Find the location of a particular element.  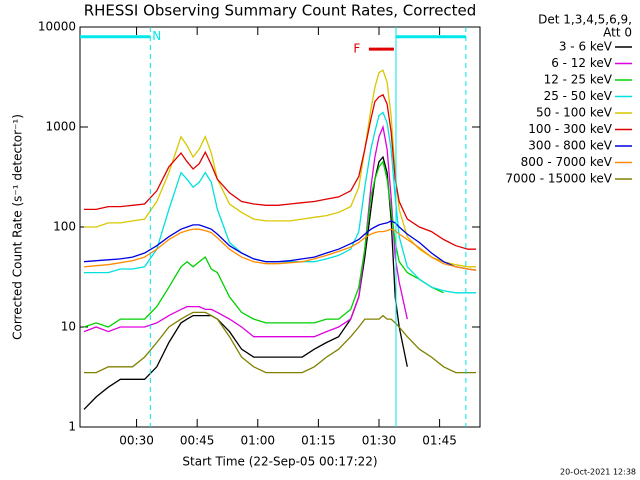

legend-label: 300 - 800 keV is located at coordinates (570, 146).